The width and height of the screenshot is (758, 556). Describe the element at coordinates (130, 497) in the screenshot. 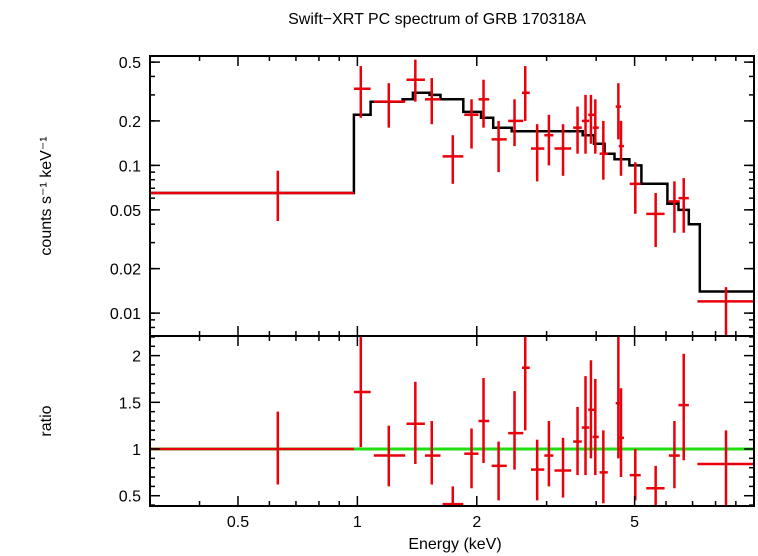

I see `ratio-y-tick-label: 0.5` at that location.